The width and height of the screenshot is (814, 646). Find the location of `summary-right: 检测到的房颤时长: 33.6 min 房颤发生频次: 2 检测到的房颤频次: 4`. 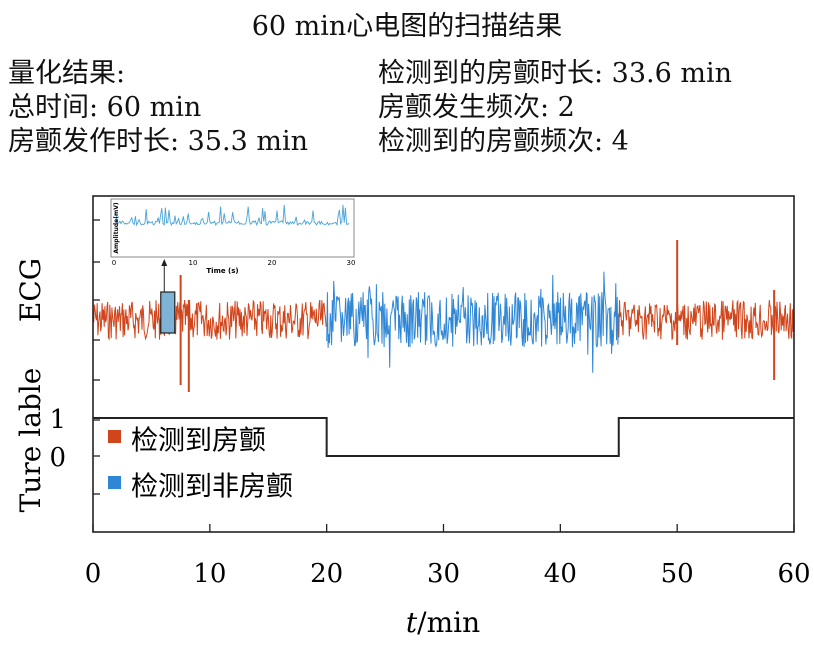

summary-right: 检测到的房颤时长: 33.6 min 房颤发生频次: 2 检测到的房颤频次: 4 is located at coordinates (555, 108).